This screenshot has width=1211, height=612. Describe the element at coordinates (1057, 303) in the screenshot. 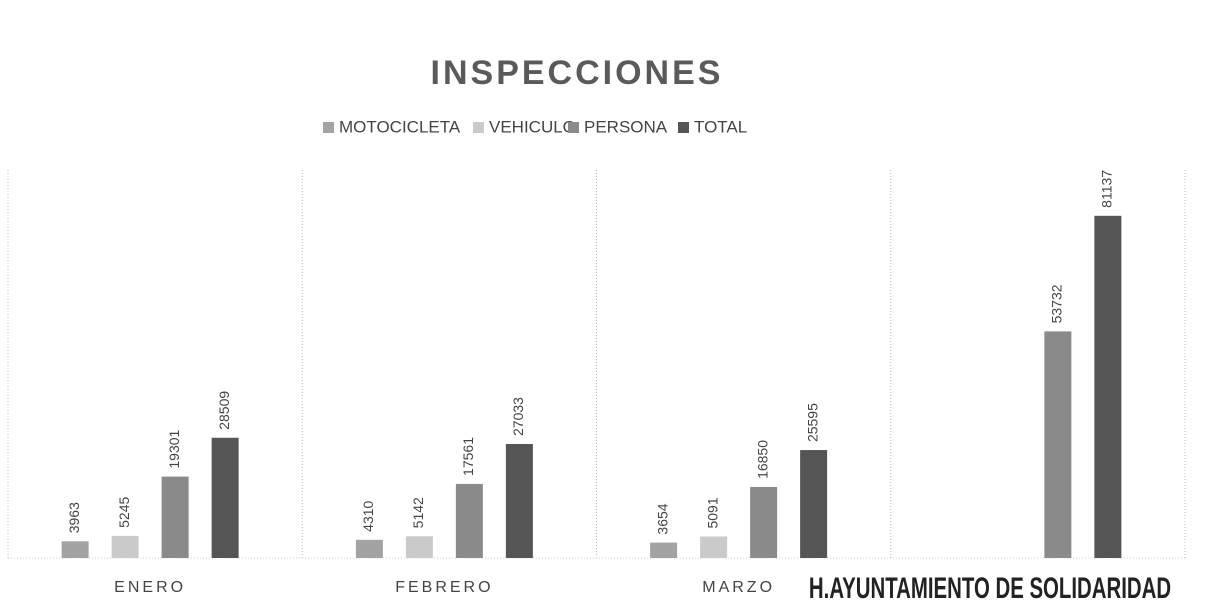

I see `value-label: 53732` at that location.